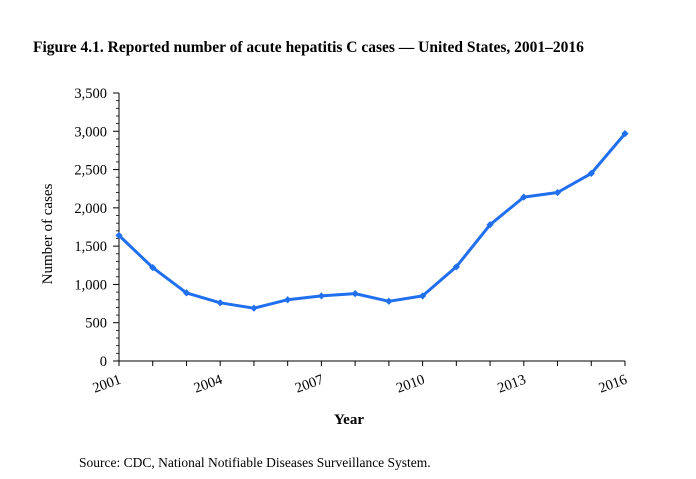 Image resolution: width=696 pixels, height=479 pixels. I want to click on x-axis-title: Year, so click(349, 420).